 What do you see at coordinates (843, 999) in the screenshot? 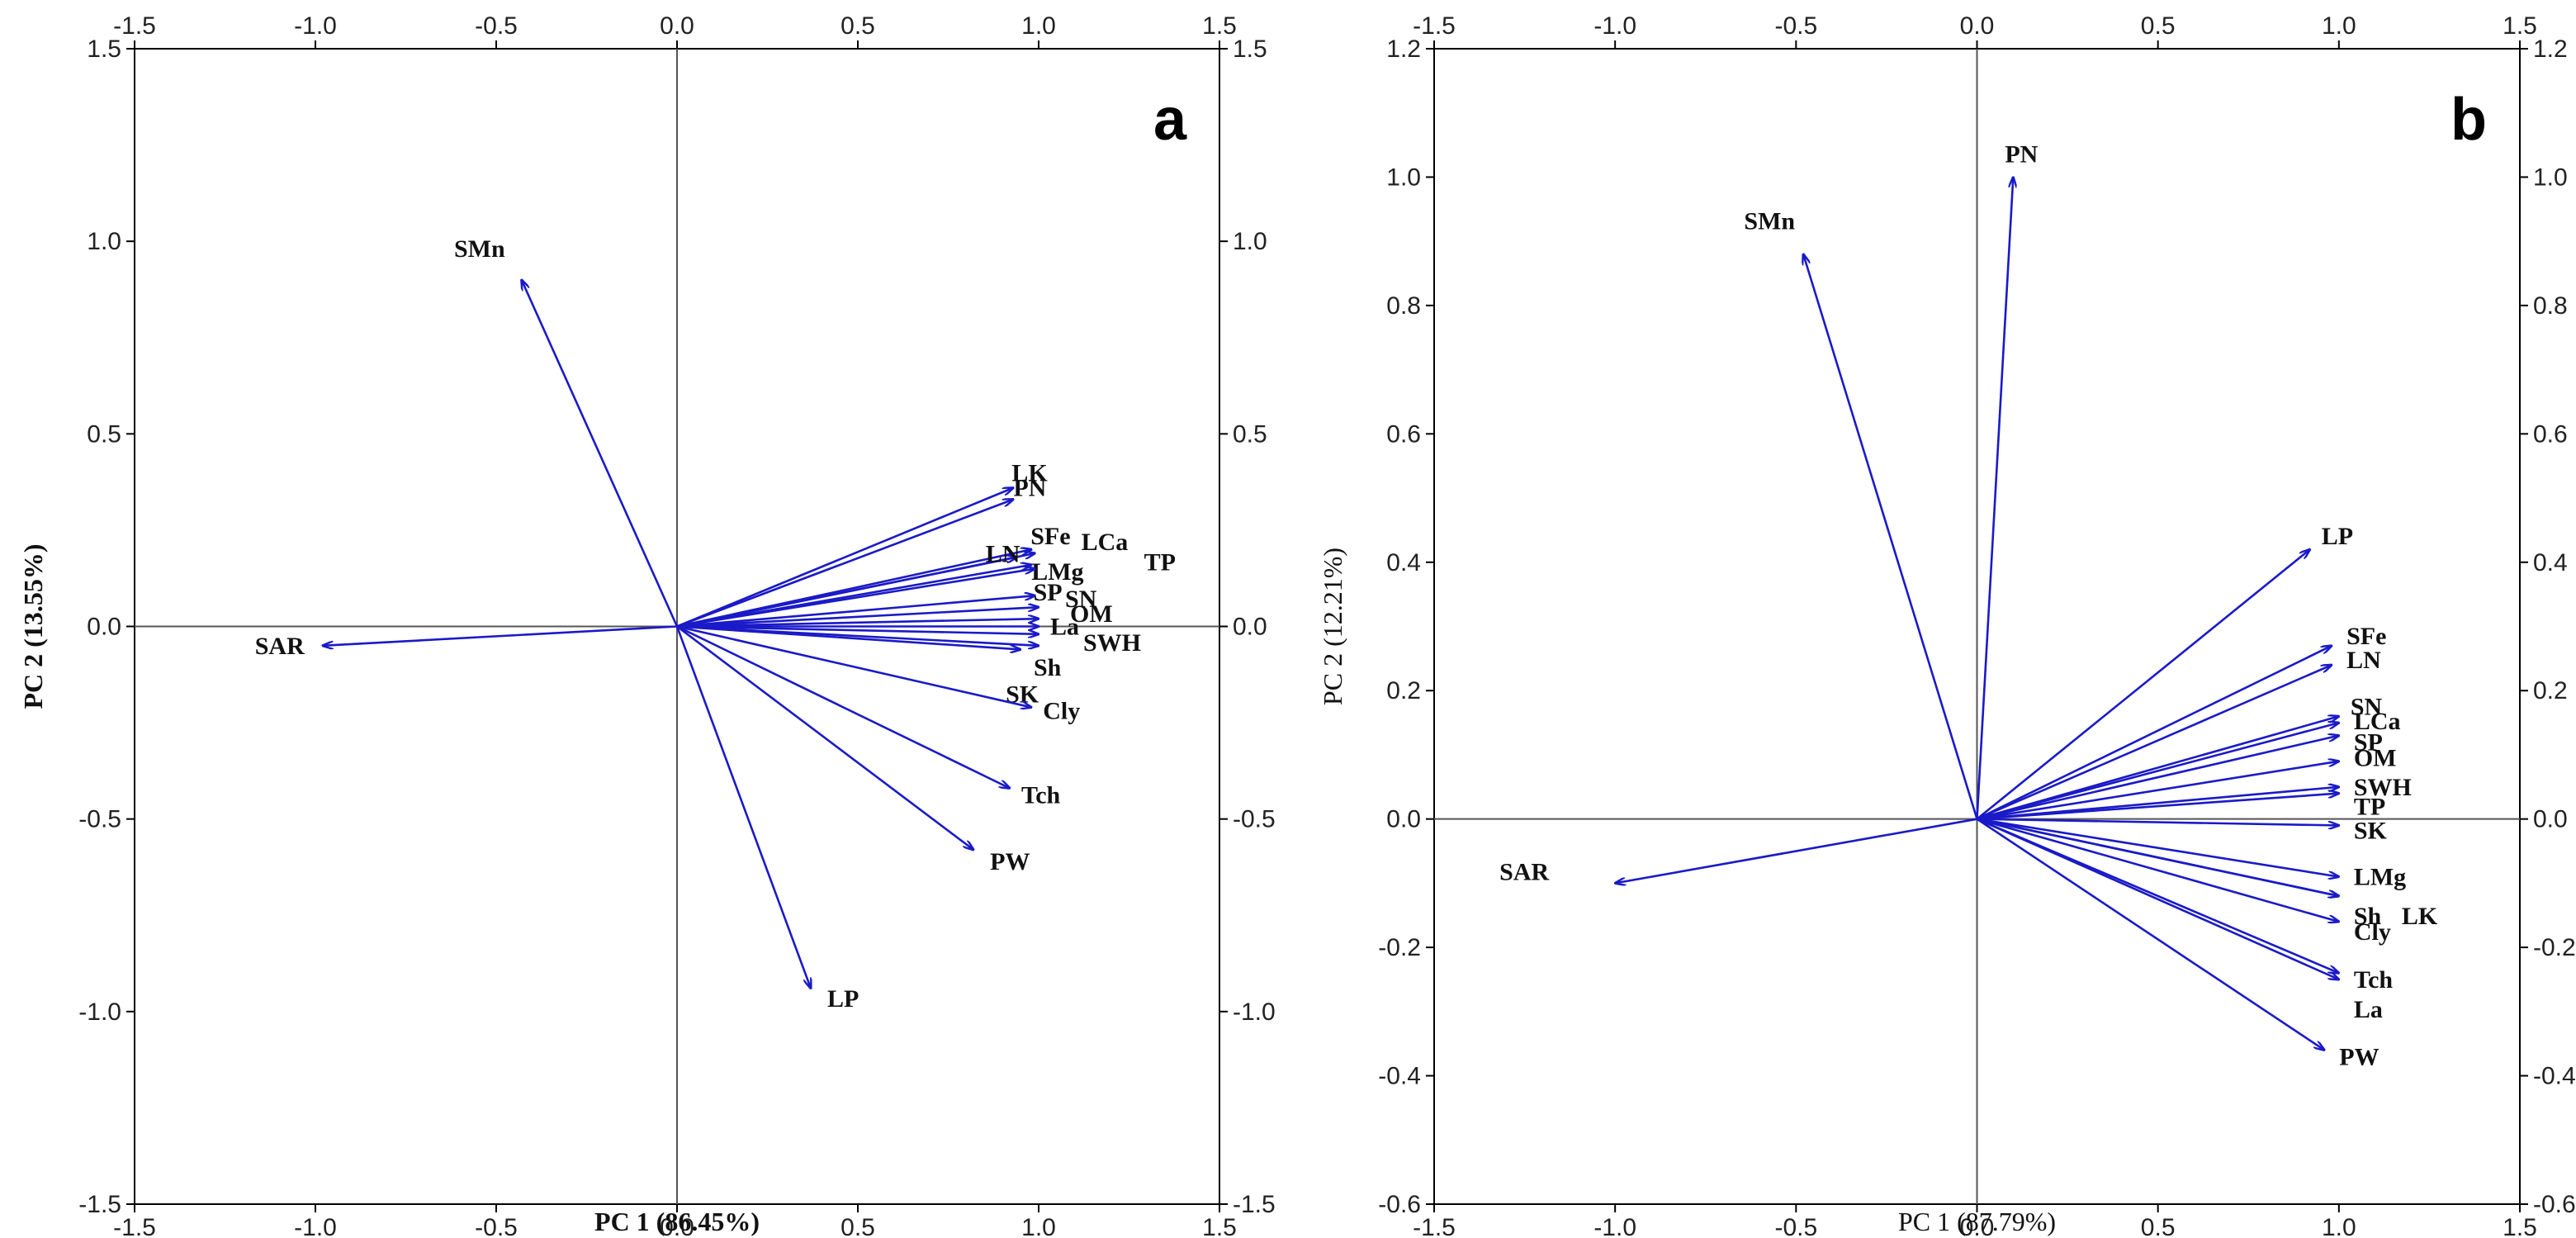
I see `vector-label-lp: LP` at bounding box center [843, 999].